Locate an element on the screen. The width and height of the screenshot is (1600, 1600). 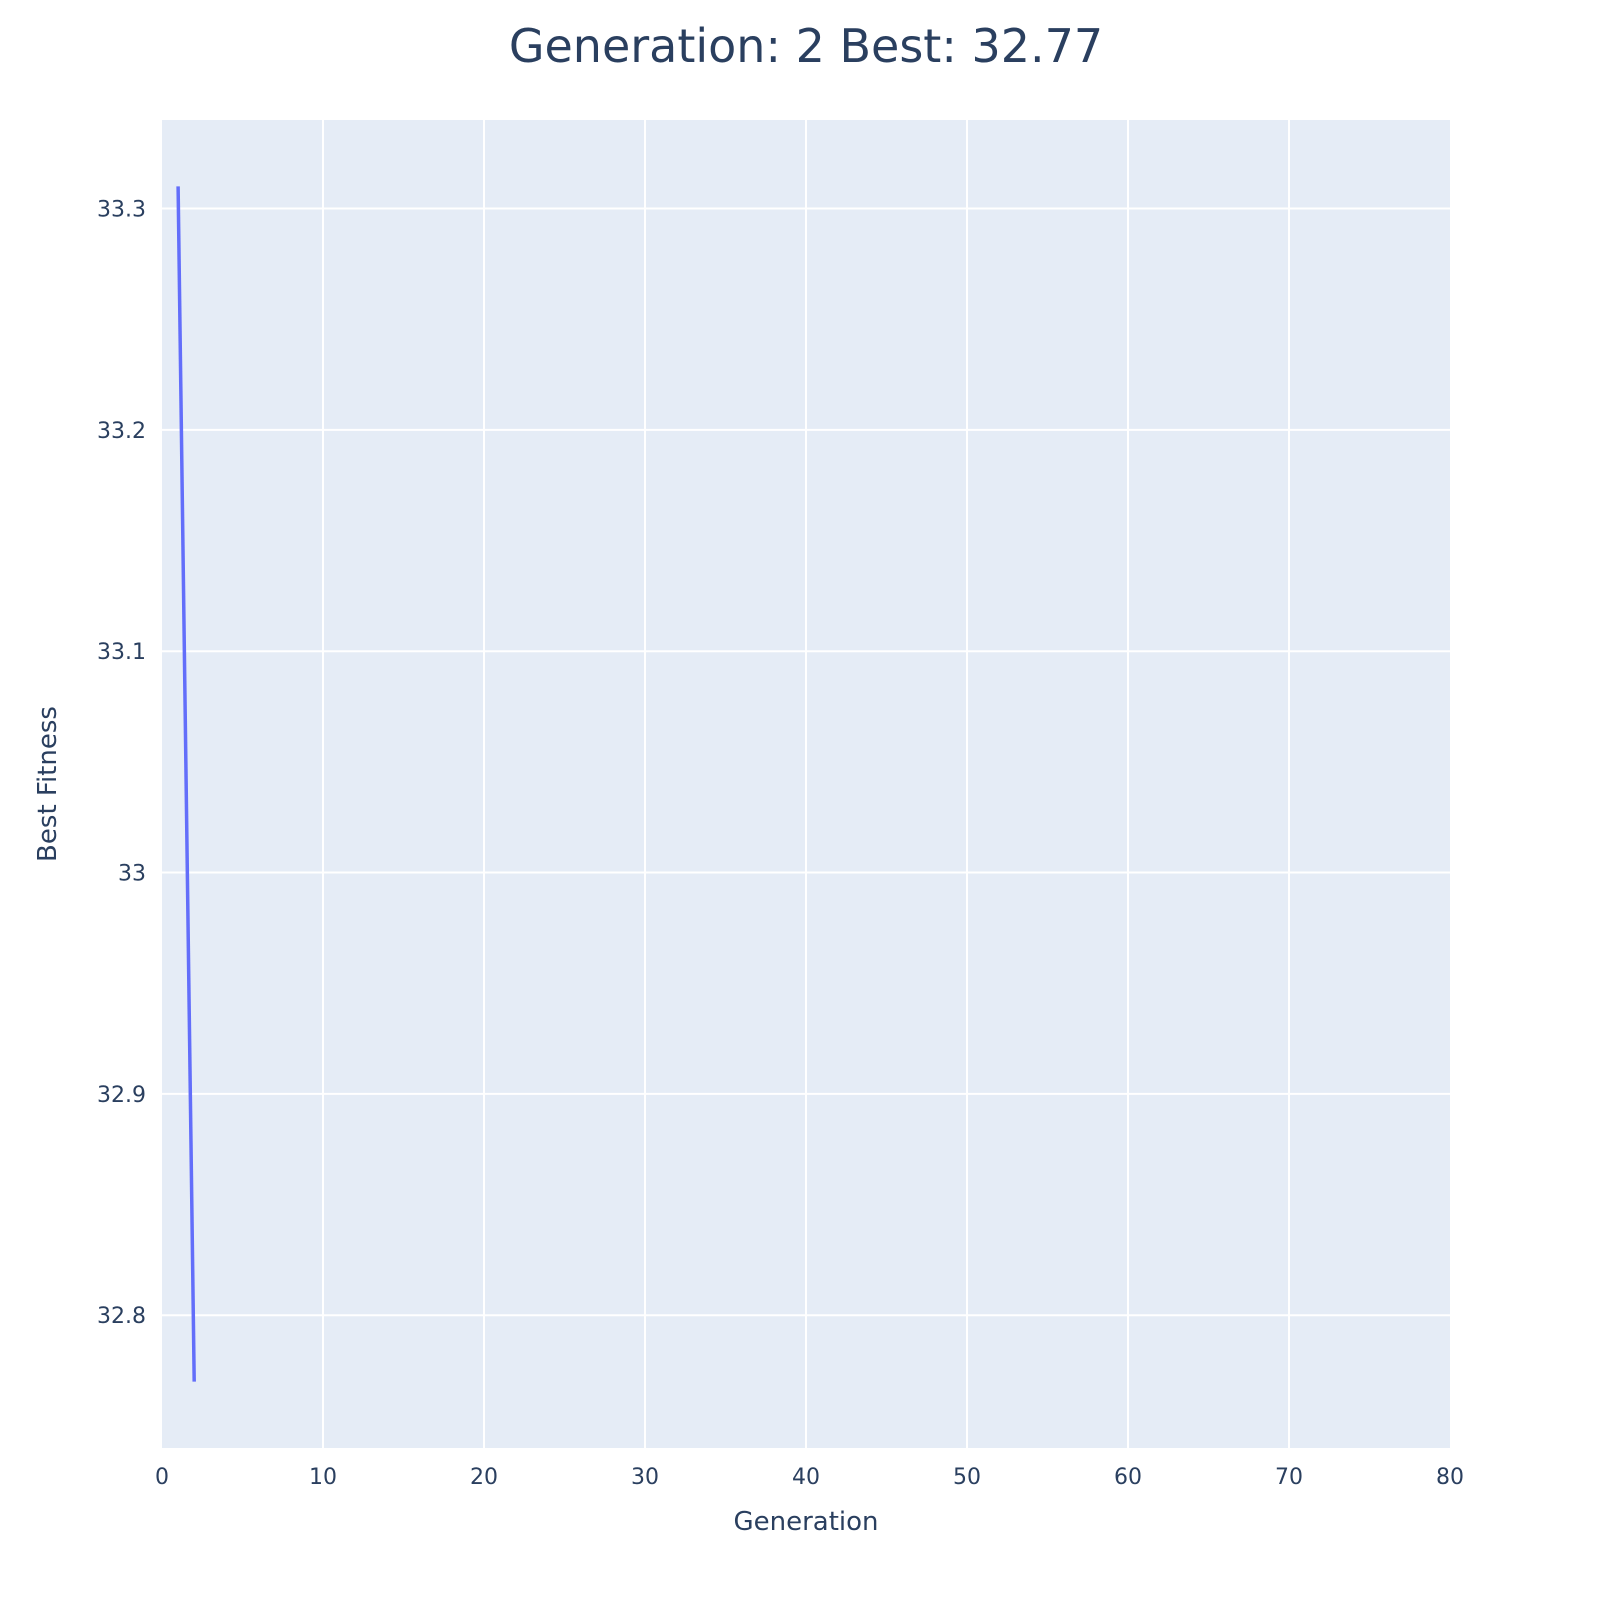
x-tick-label: 60 is located at coordinates (1128, 1477).